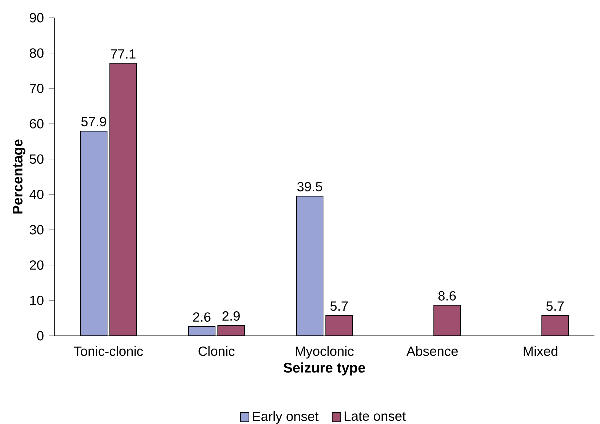  Describe the element at coordinates (40, 336) in the screenshot. I see `y-tick-label: 0` at that location.